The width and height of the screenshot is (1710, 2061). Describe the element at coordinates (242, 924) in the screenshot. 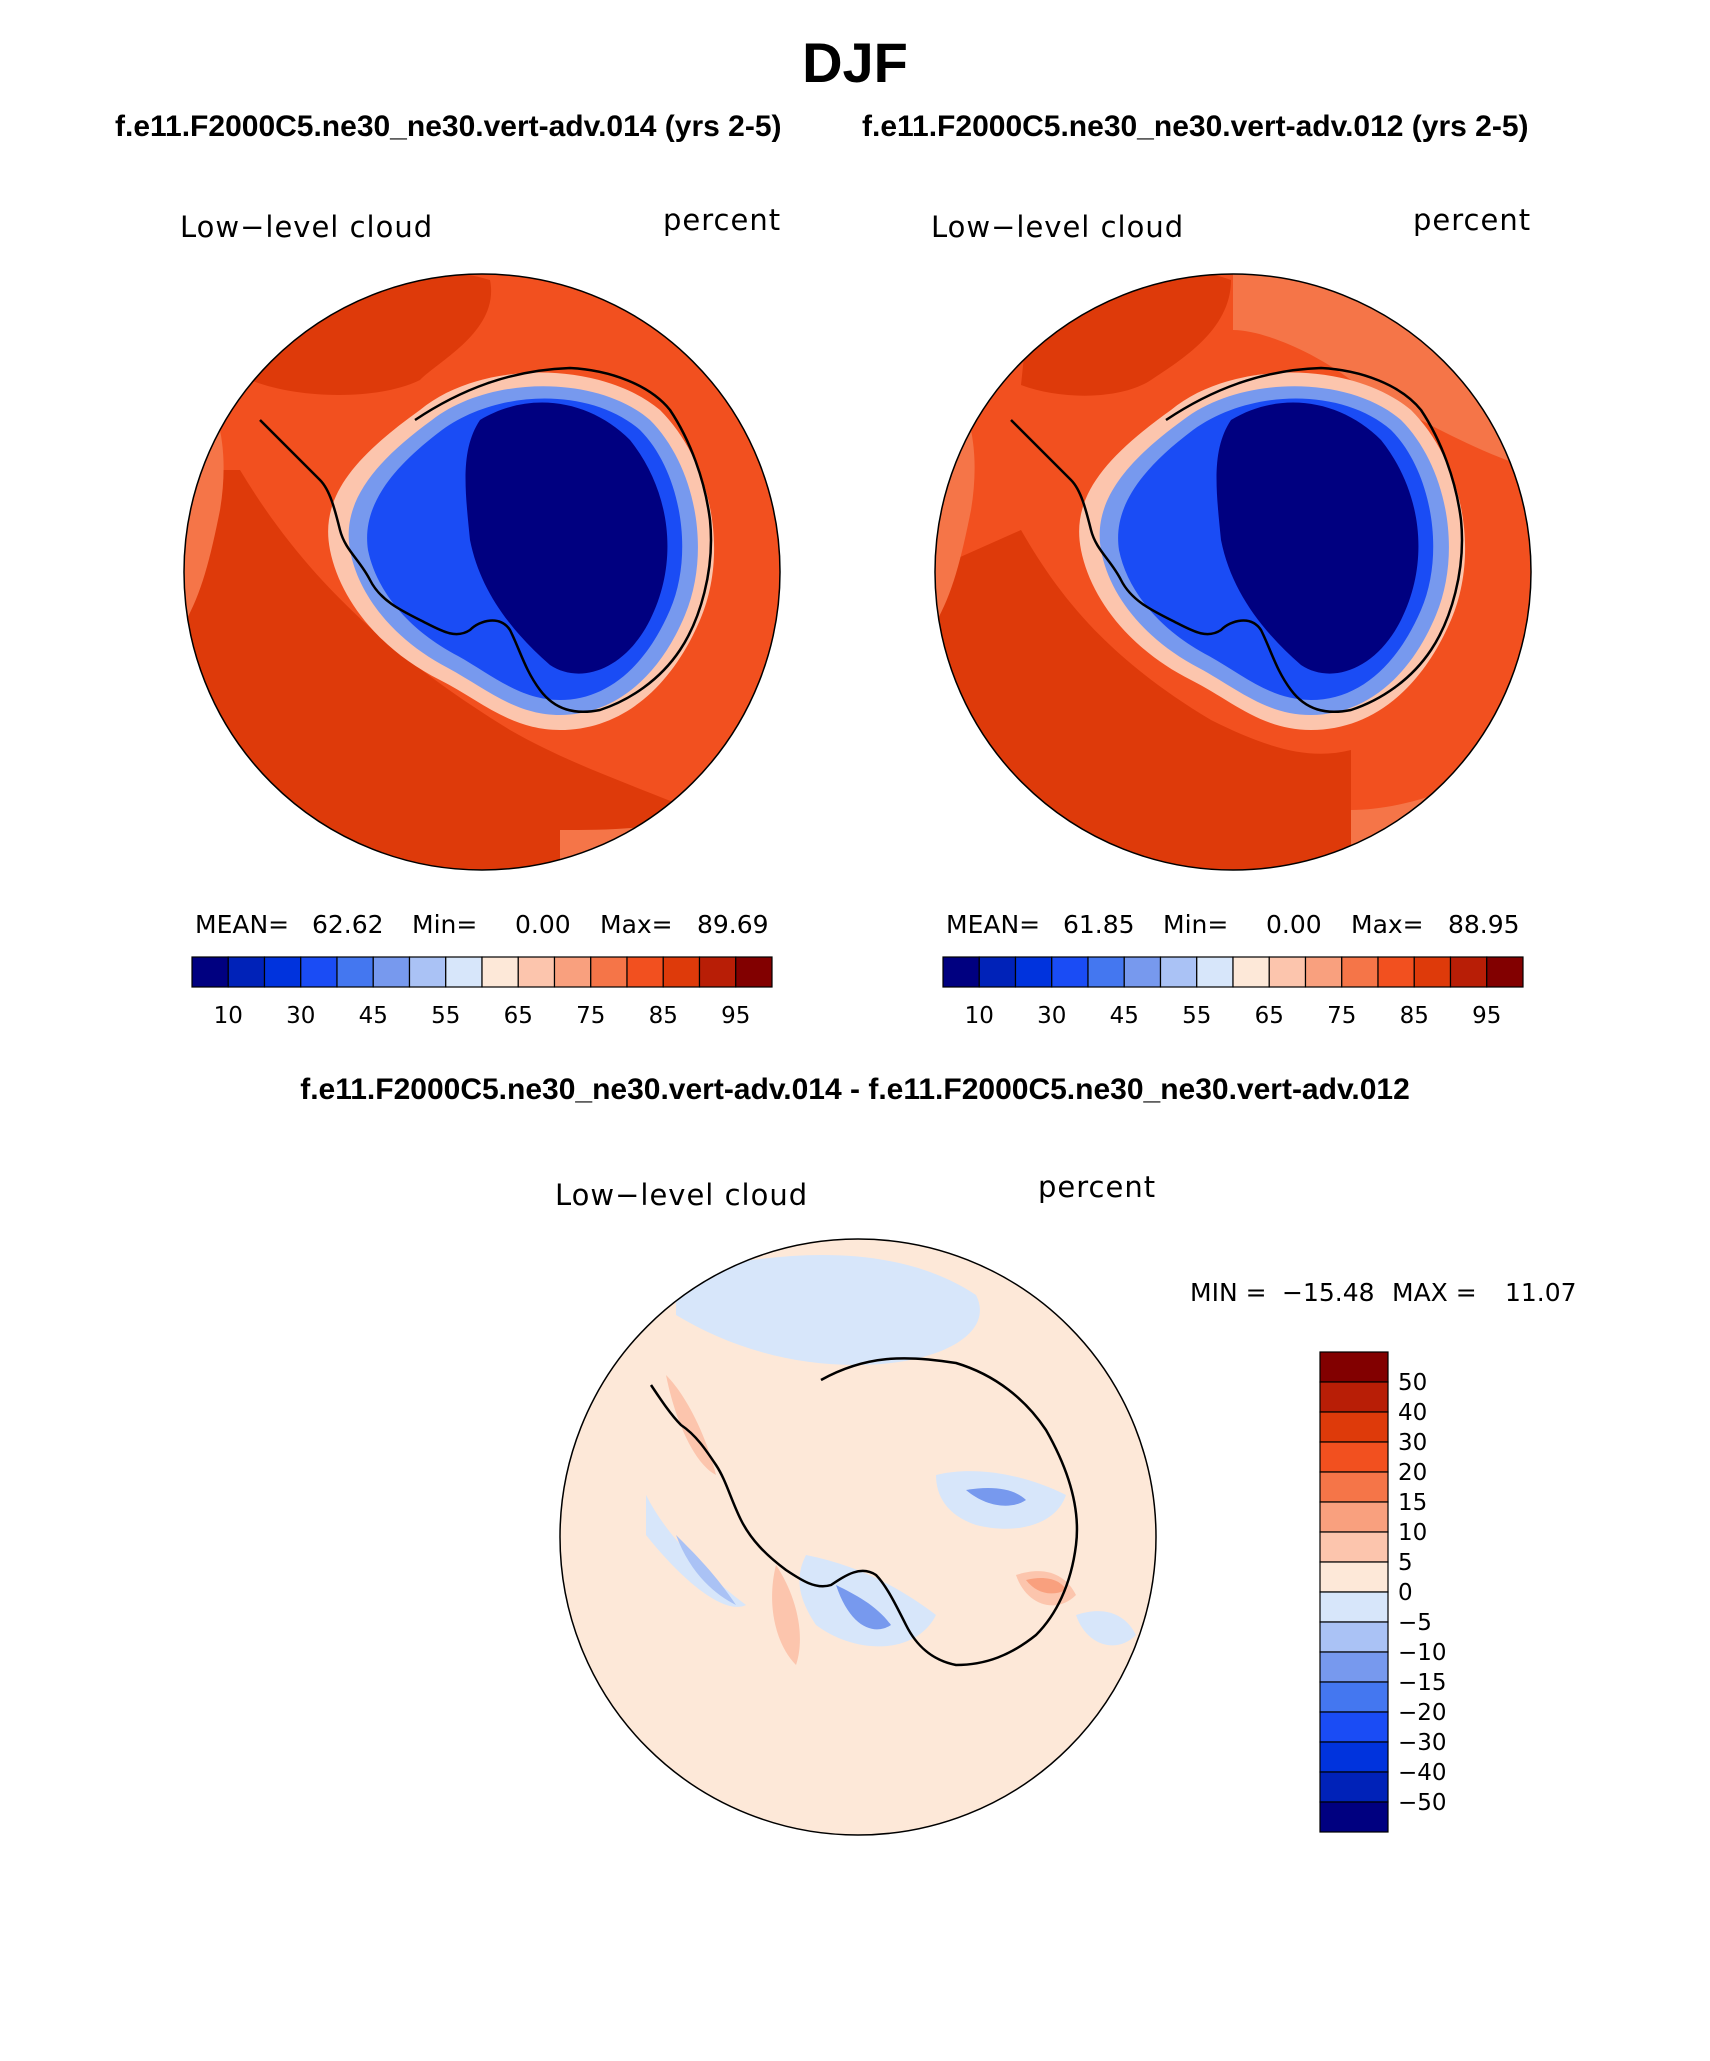

I see `panel-1-mean-label: MEAN=` at that location.